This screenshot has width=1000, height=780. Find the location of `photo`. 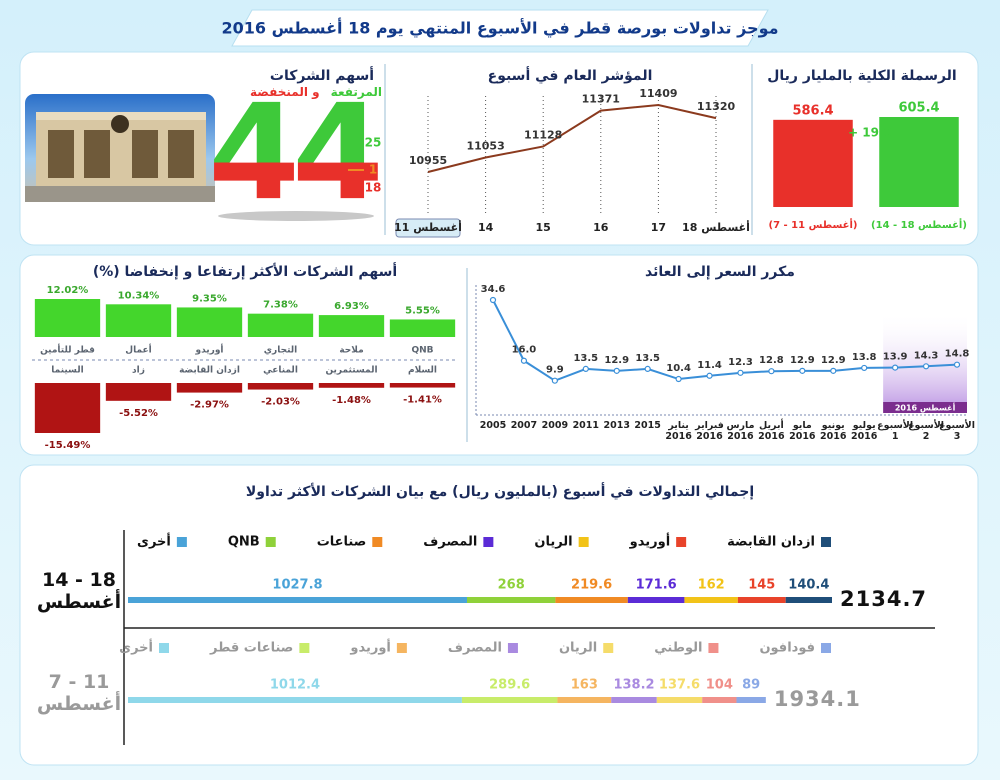

photo is located at coordinates (120, 148).